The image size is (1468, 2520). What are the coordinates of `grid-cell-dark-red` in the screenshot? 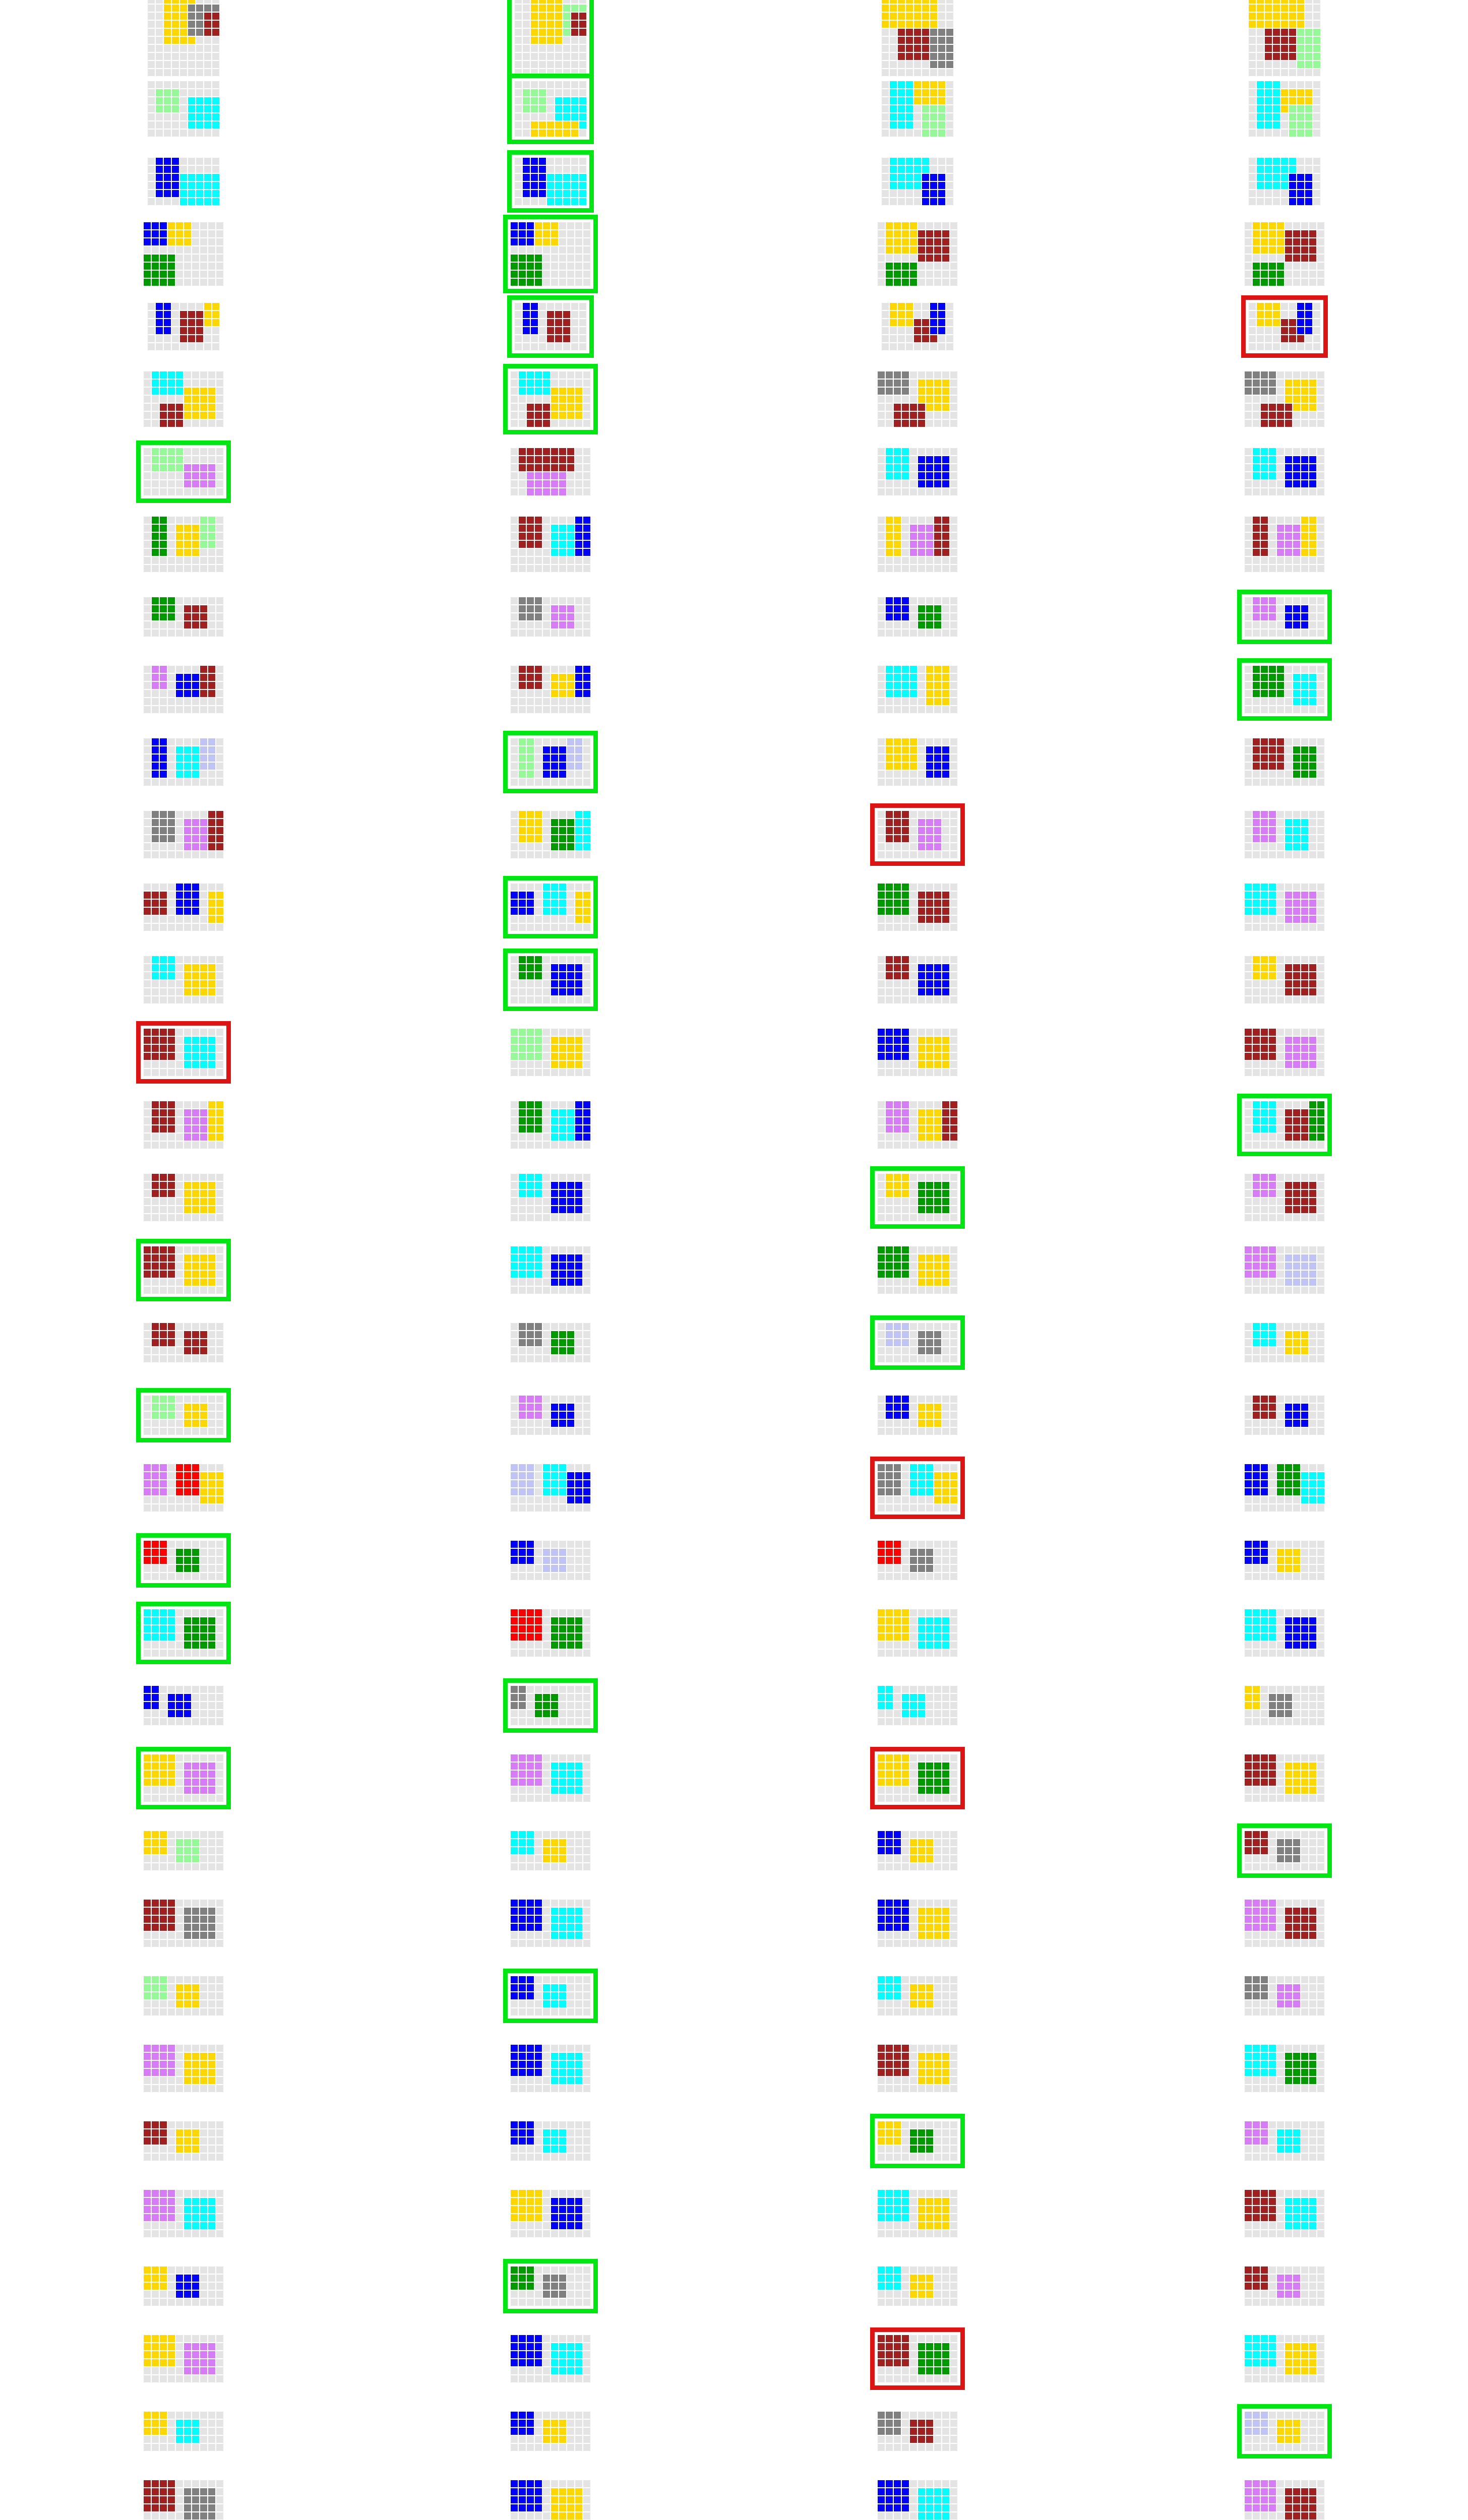 It's located at (163, 1121).